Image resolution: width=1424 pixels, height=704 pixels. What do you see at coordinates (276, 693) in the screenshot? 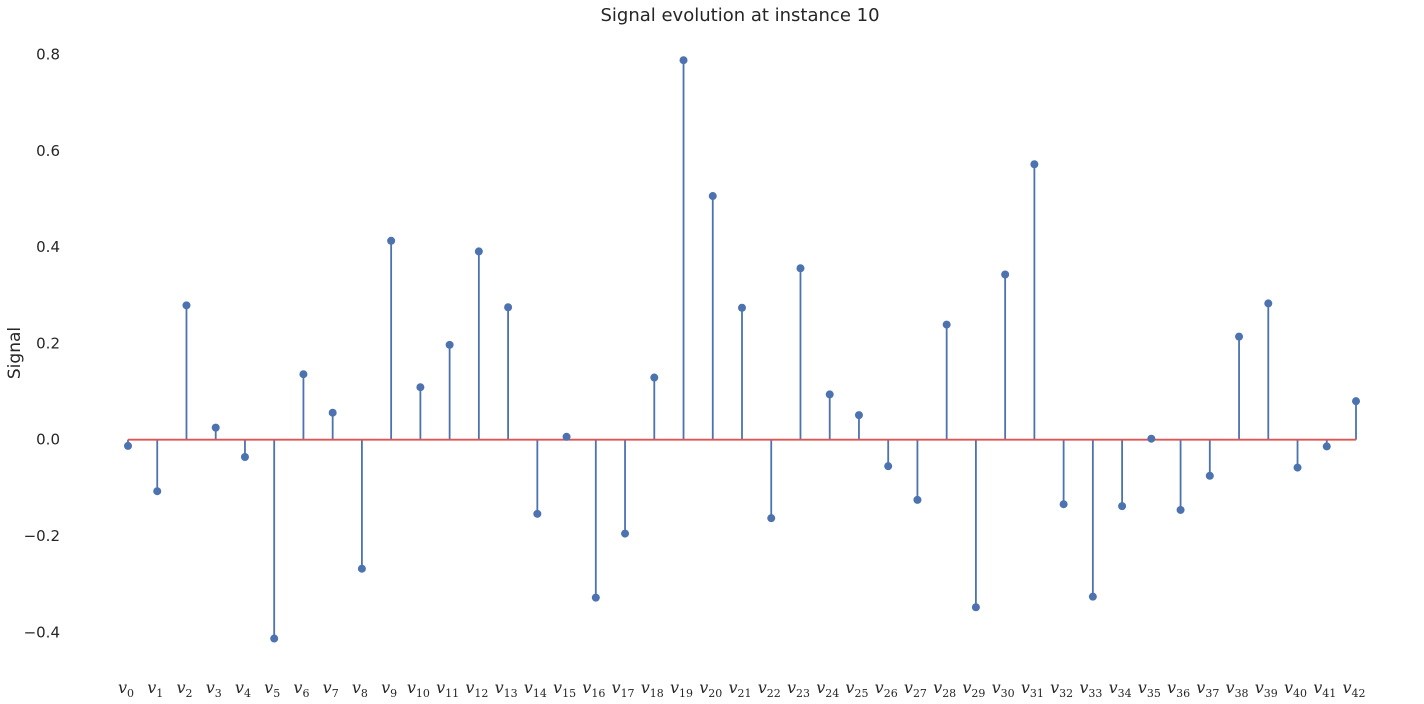
I see `x-tick-subscript: 5` at bounding box center [276, 693].